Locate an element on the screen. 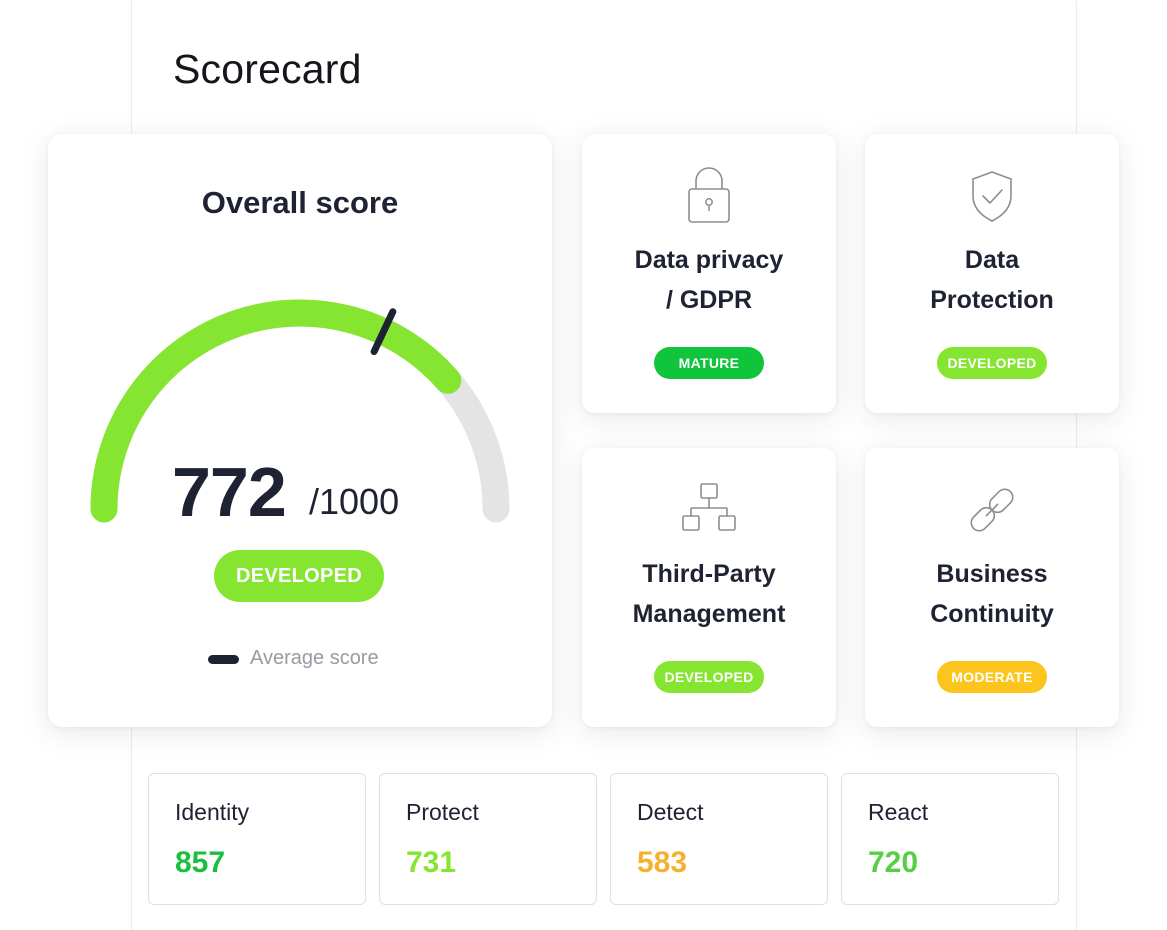 The width and height of the screenshot is (1167, 930). category-card-third-party-management: Third-Party Management DEVELOPED is located at coordinates (709, 587).